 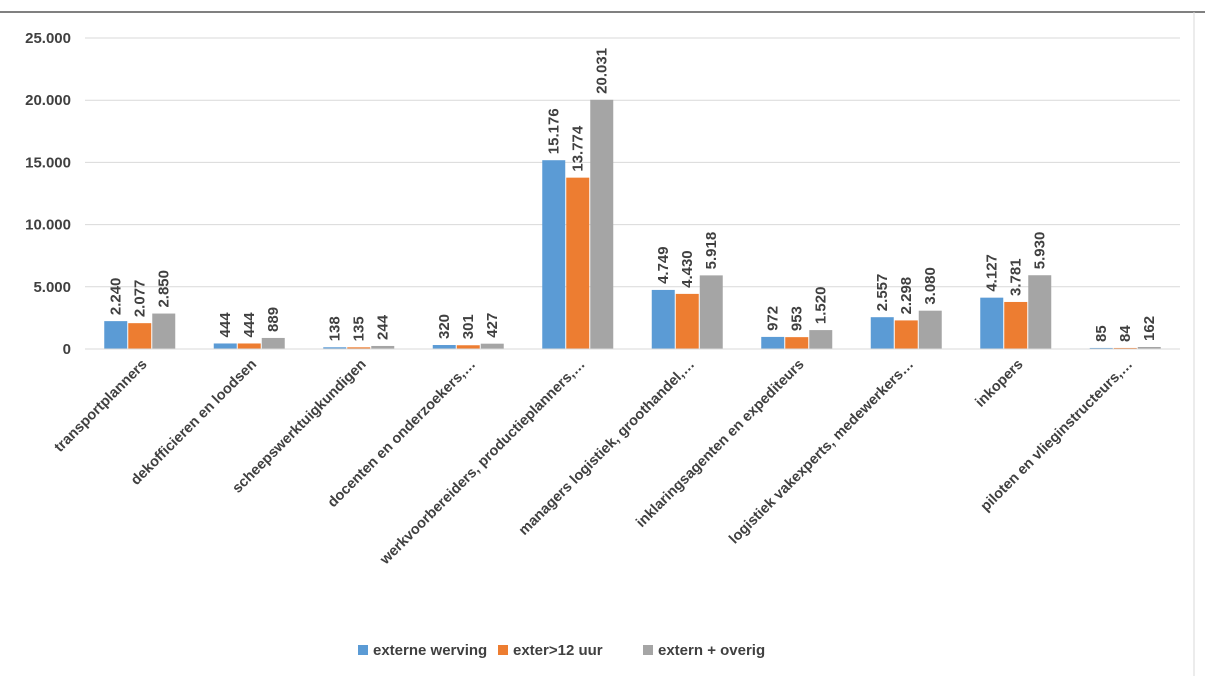 I want to click on category-label: dekofficieren en loodsen, so click(x=194, y=423).